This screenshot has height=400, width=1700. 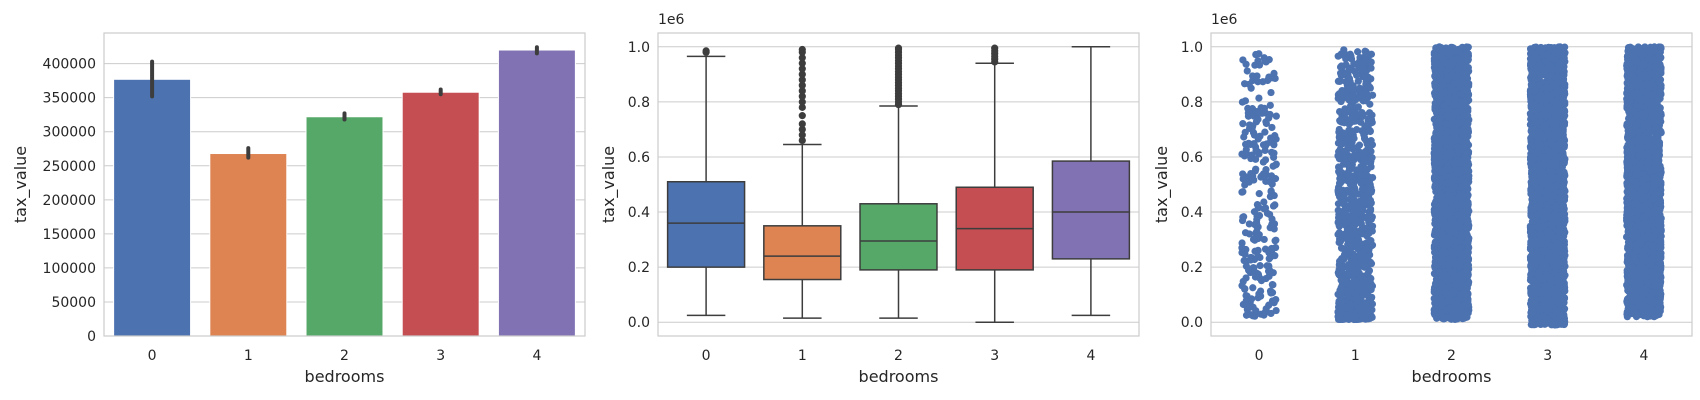 I want to click on y-tick-label: 300000, so click(x=69, y=133).